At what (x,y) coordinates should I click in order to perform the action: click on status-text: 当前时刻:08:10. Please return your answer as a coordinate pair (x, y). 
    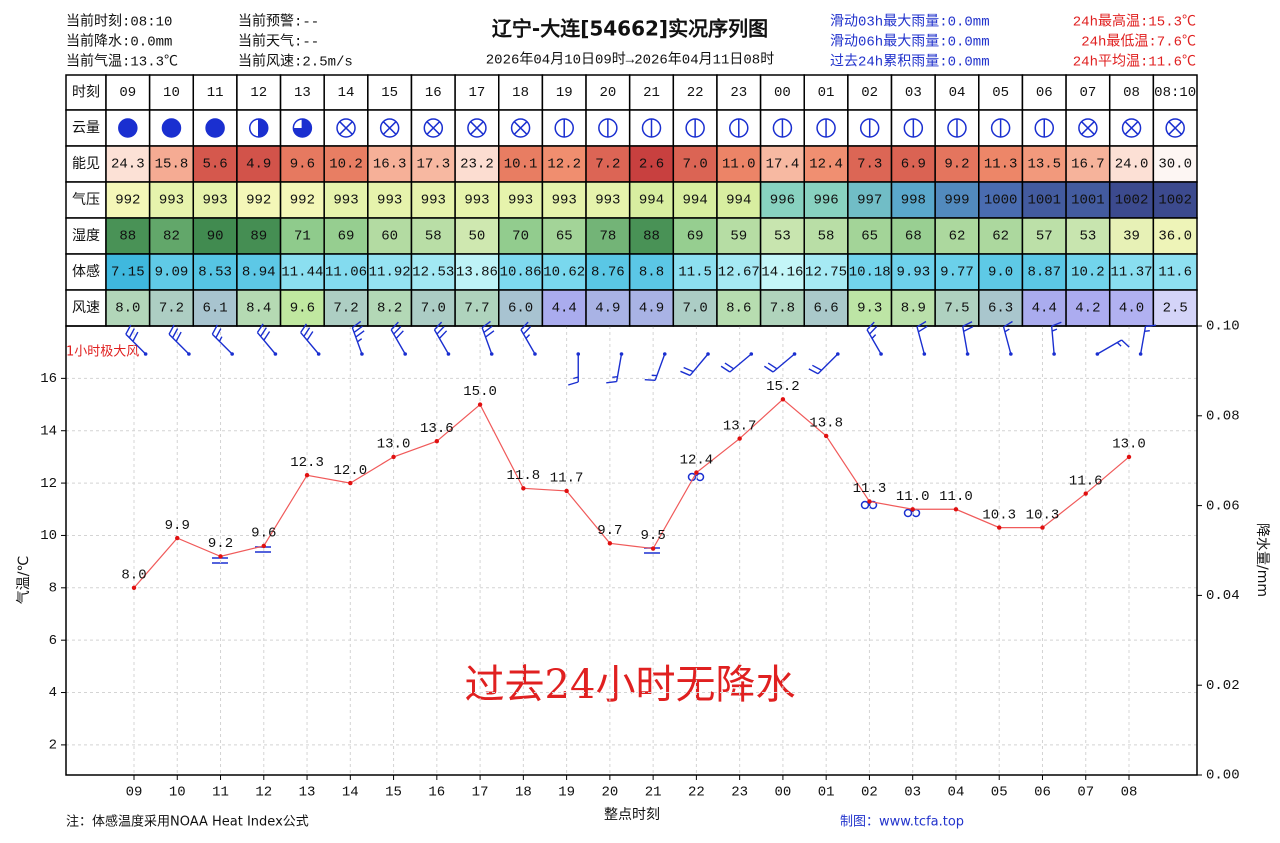
    Looking at the image, I should click on (119, 22).